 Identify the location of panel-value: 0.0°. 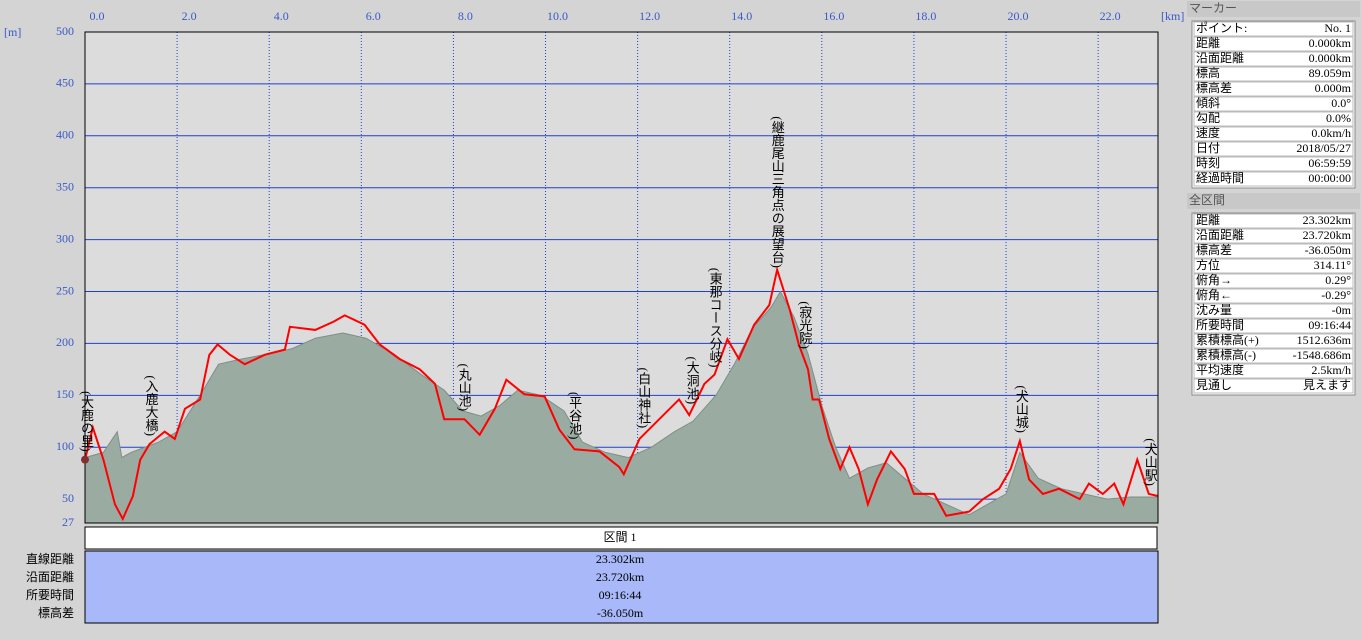
(1341, 103).